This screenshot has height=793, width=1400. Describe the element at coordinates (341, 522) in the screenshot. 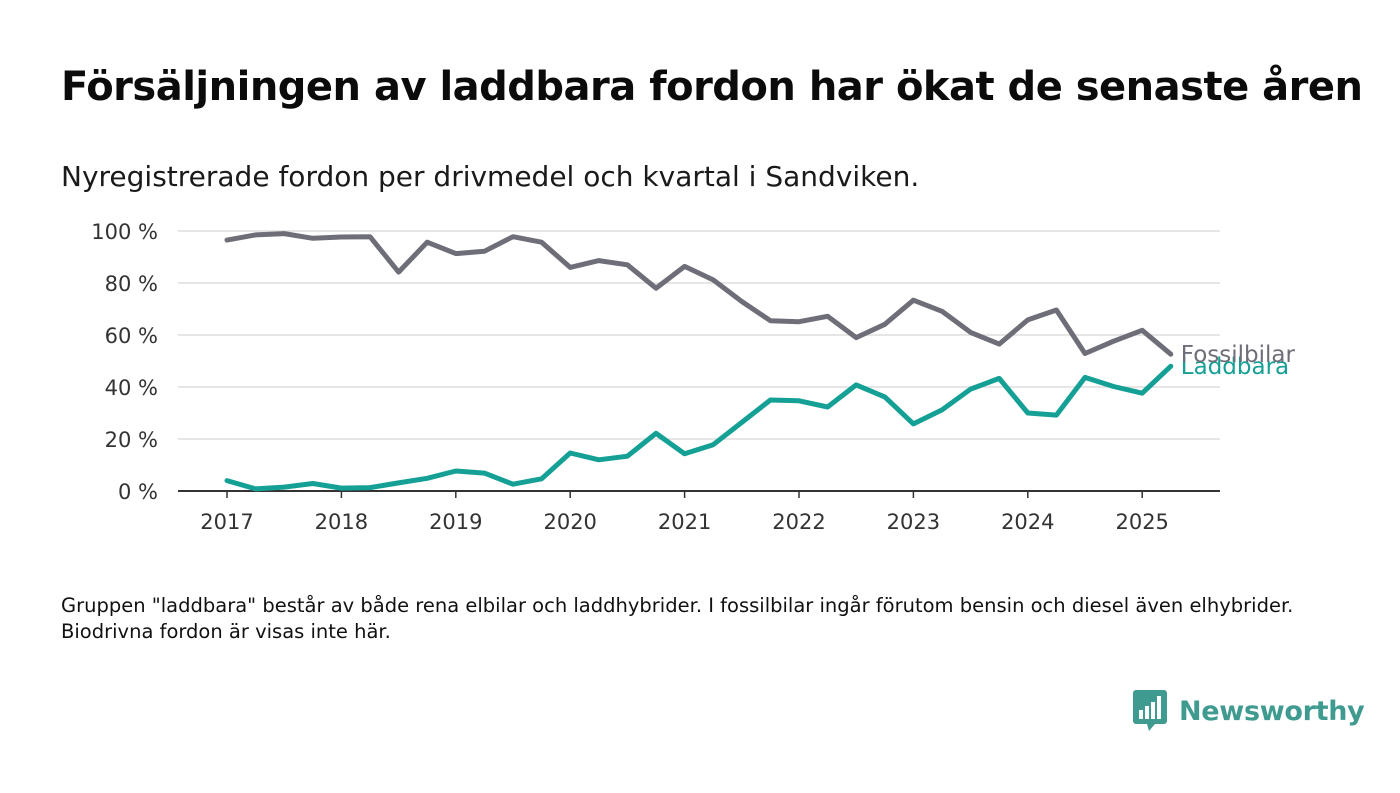

I see `x-tick-label: 2018` at that location.